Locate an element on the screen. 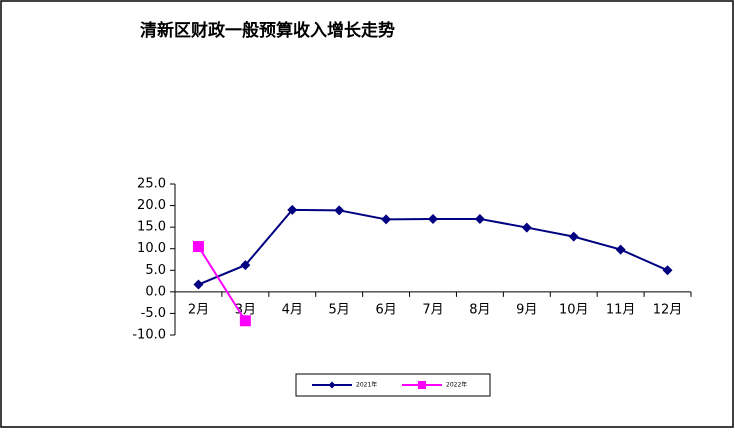 The width and height of the screenshot is (735, 433). x-tick-label: 7月 is located at coordinates (432, 309).